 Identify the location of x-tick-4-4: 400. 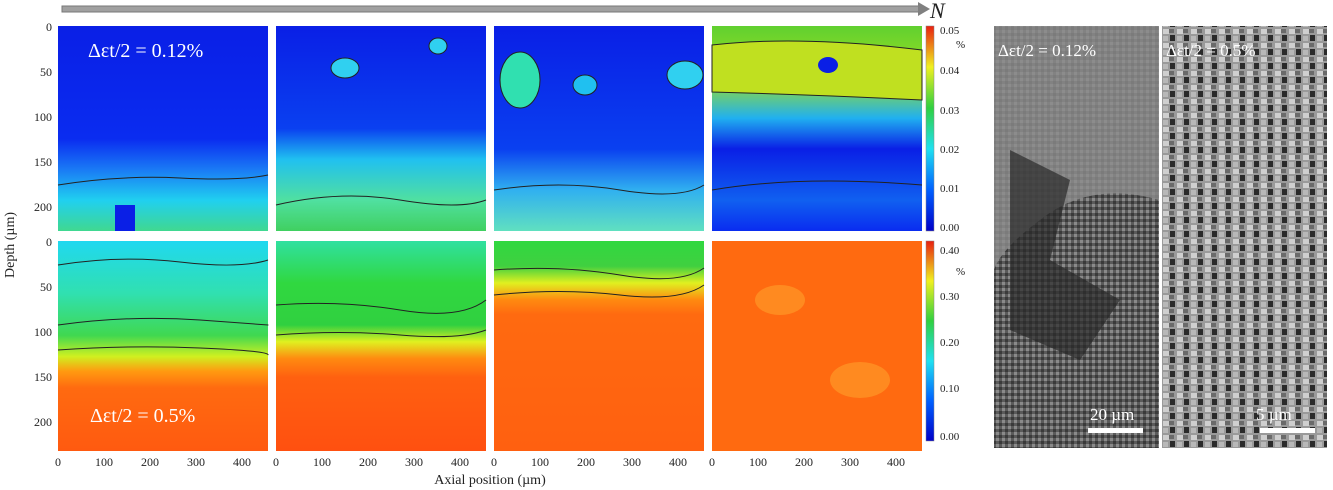
(896, 462).